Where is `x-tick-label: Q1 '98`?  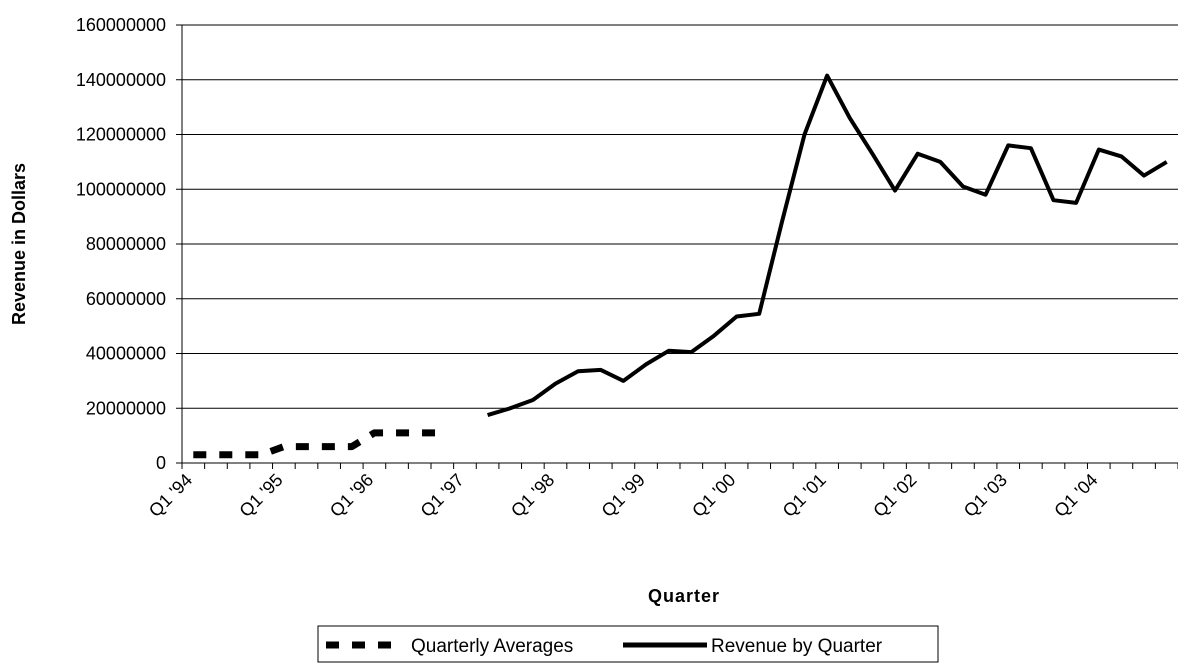 x-tick-label: Q1 '98 is located at coordinates (532, 495).